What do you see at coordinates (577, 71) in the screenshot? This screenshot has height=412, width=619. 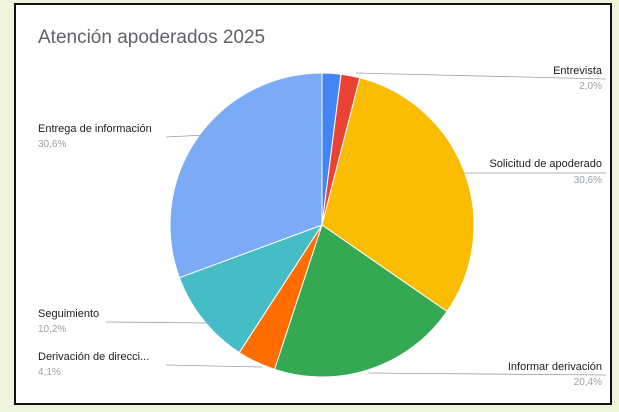 I see `label-entrevista: Entrevista` at bounding box center [577, 71].